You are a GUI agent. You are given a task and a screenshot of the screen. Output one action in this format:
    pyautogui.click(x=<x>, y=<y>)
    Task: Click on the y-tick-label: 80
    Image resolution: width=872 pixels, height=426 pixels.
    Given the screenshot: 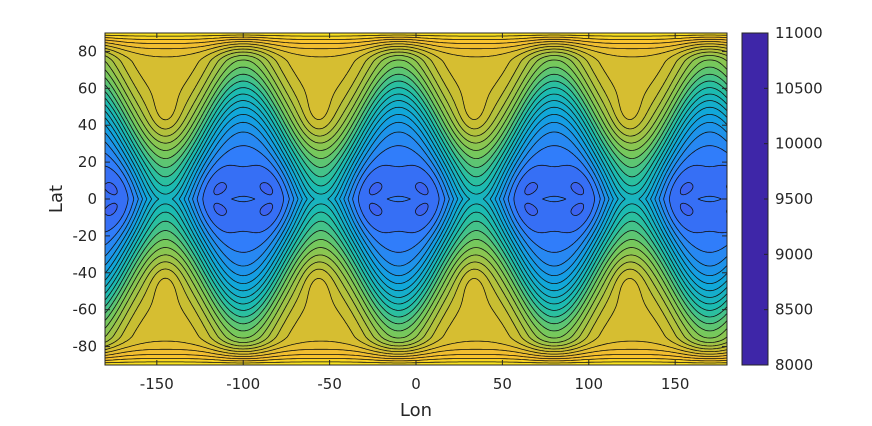 What is the action you would take?
    pyautogui.click(x=87, y=51)
    